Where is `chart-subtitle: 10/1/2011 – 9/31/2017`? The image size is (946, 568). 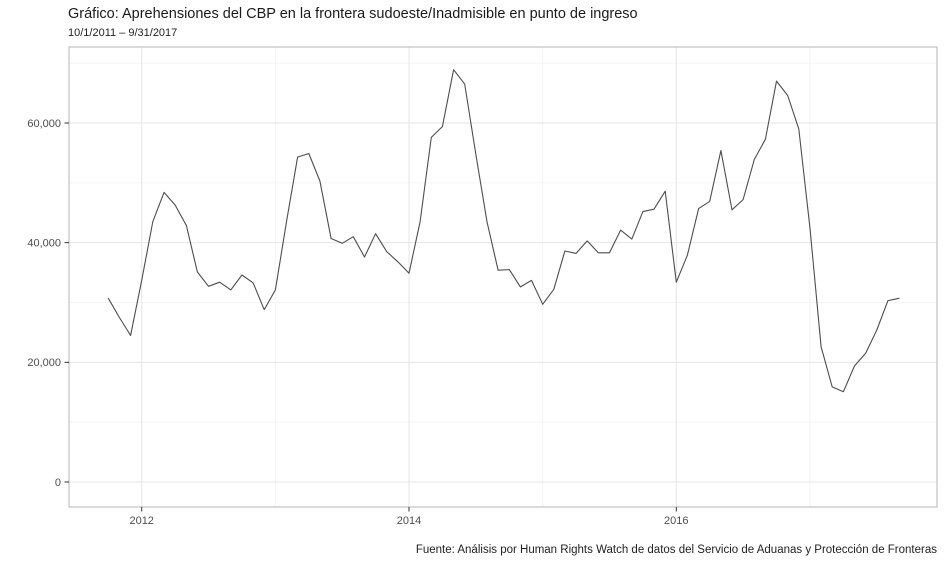
chart-subtitle: 10/1/2011 – 9/31/2017 is located at coordinates (123, 33).